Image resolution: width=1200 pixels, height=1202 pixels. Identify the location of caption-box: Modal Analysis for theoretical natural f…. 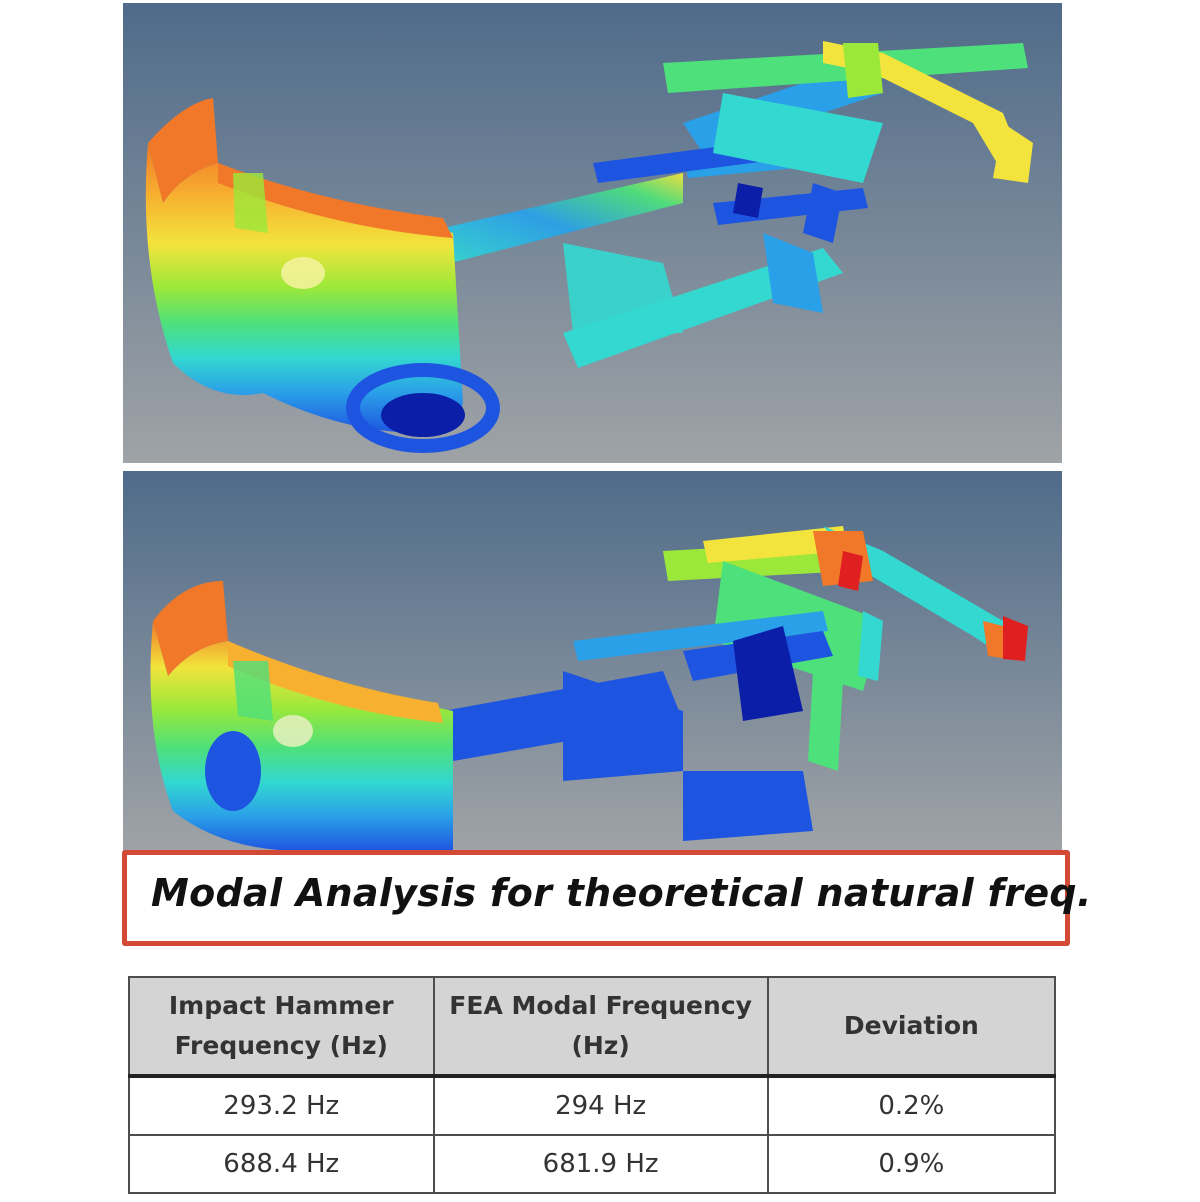
(606, 898).